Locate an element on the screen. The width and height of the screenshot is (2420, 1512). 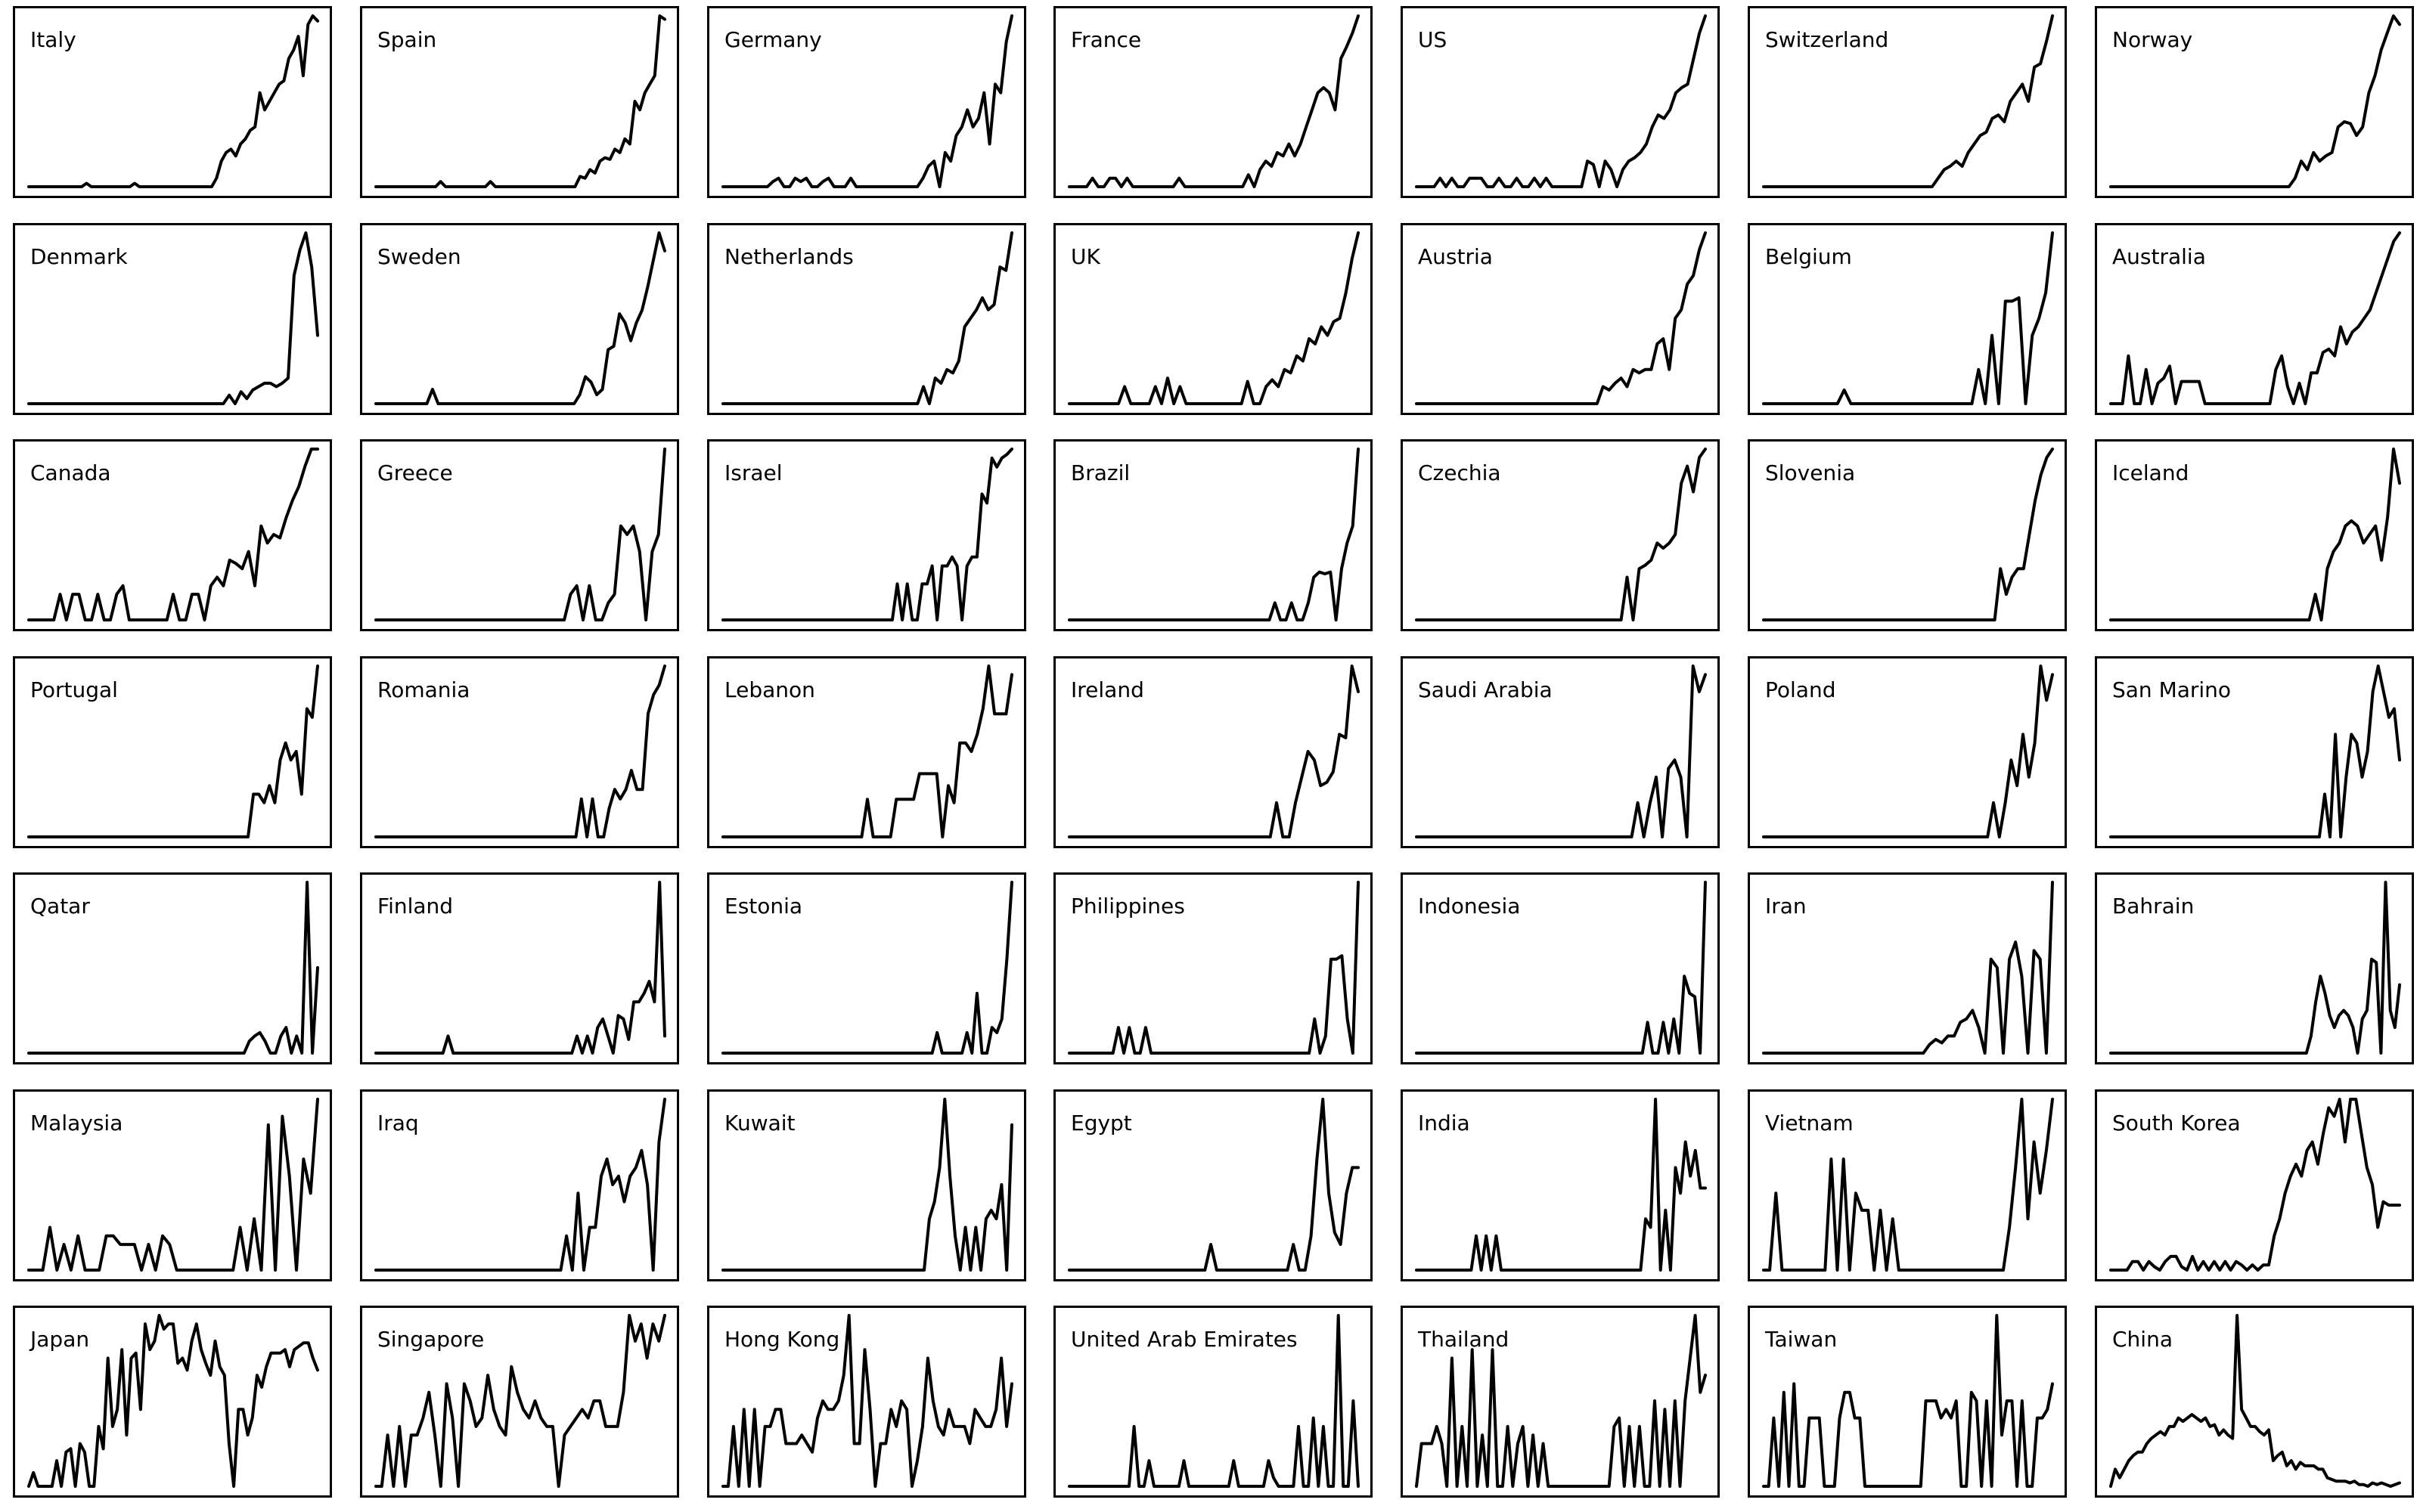
chart-panel: Brazil is located at coordinates (1213, 535).